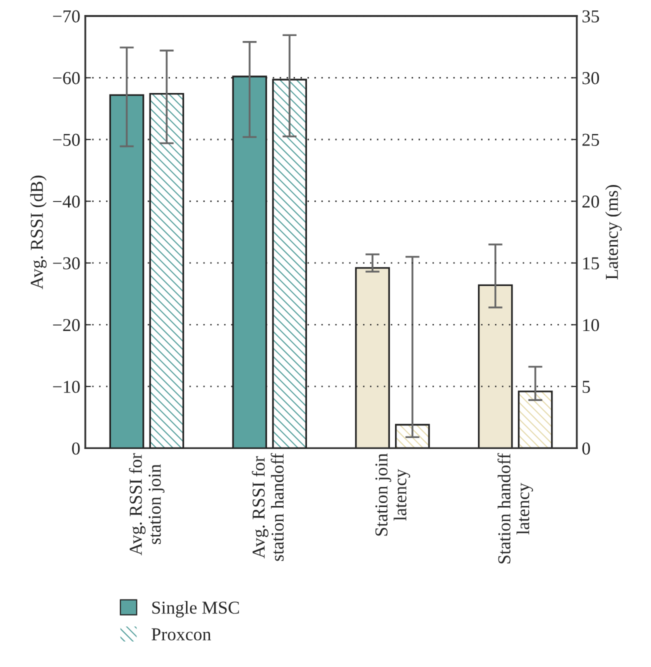 This screenshot has height=667, width=651. I want to click on y-tick-label: −50, so click(66, 140).